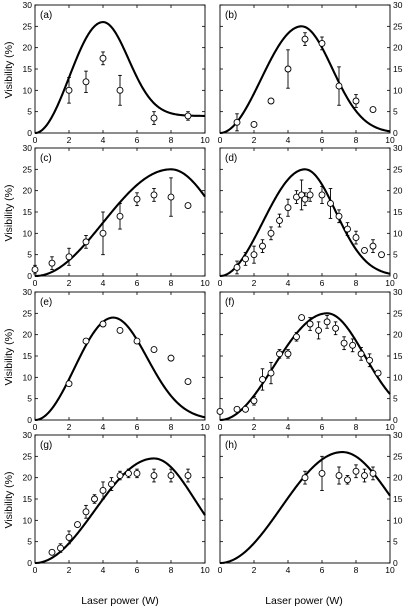  What do you see at coordinates (9, 500) in the screenshot?
I see `y-axis-title-row-4: Visibility (%)` at bounding box center [9, 500].